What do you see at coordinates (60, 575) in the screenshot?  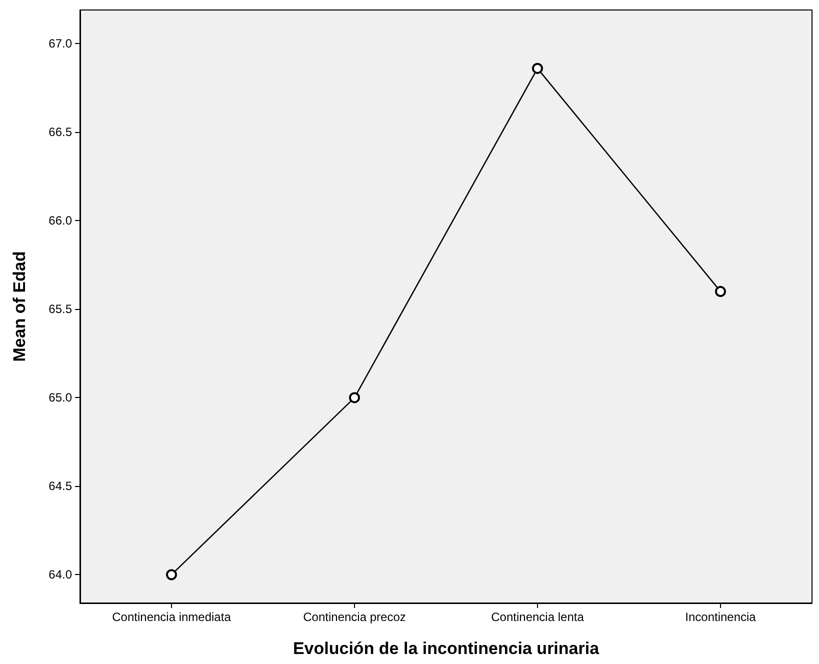 I see `y-tick-label: 64.0` at bounding box center [60, 575].